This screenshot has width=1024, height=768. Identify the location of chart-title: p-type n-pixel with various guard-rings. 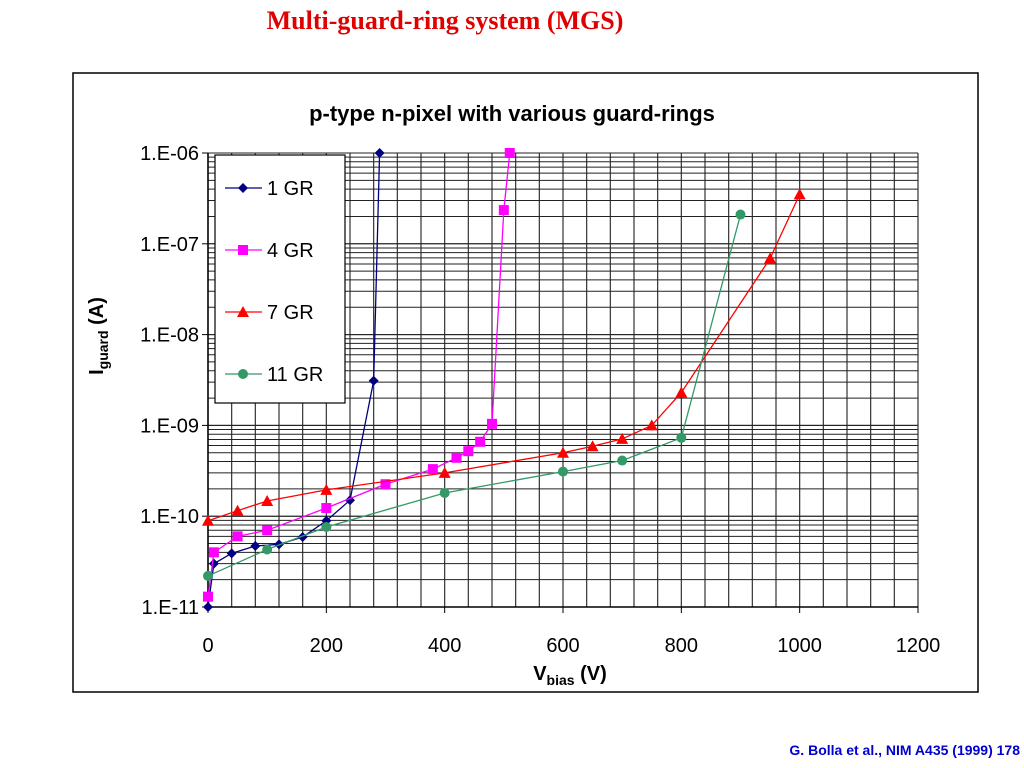
(512, 113).